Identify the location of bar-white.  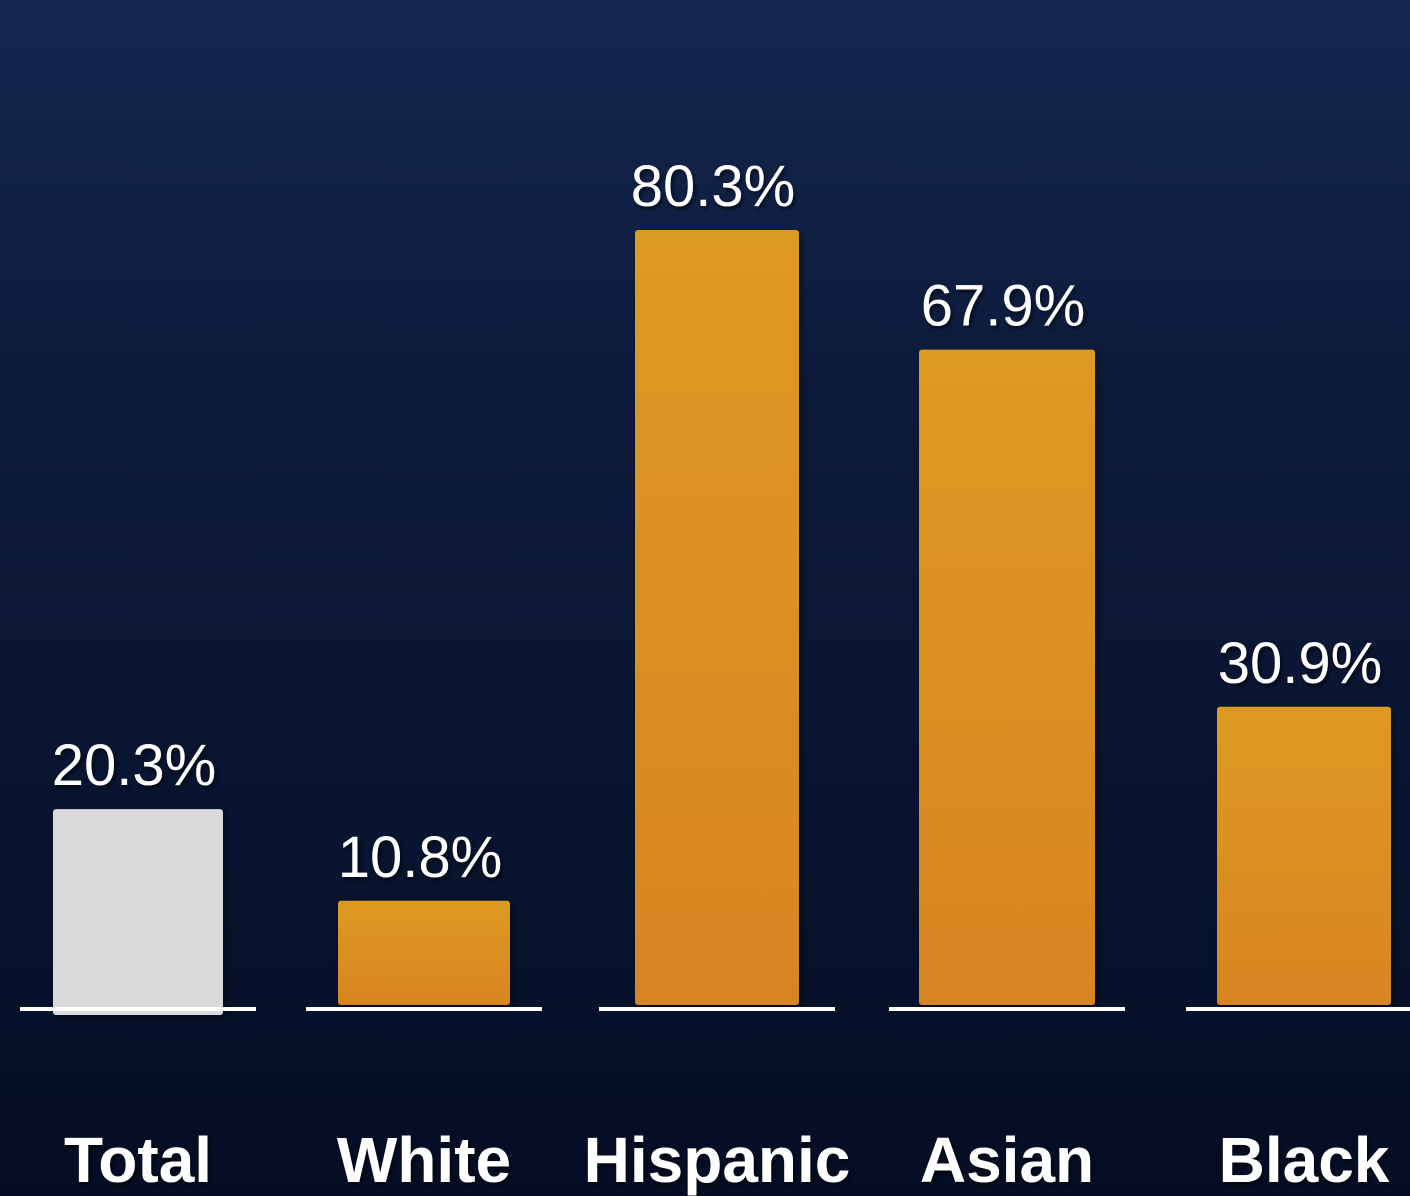
(424, 952).